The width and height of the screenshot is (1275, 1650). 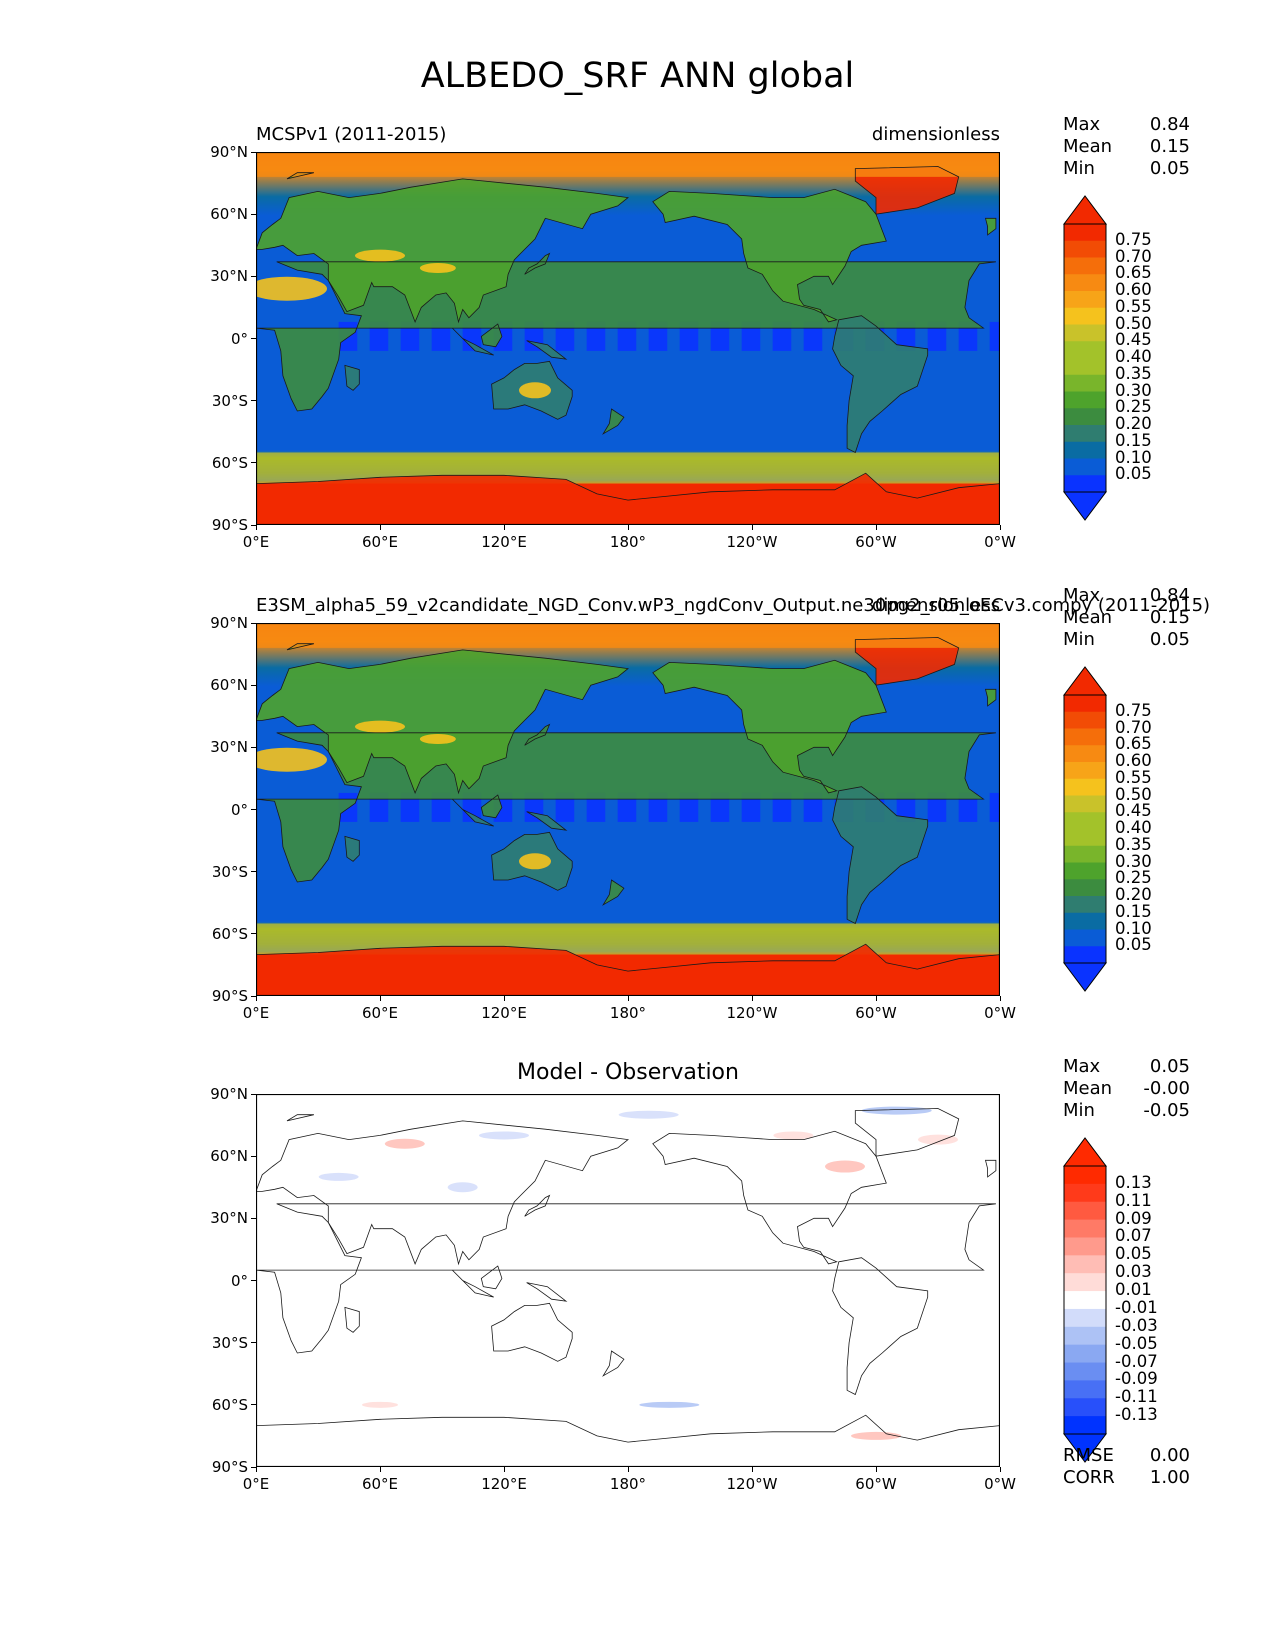 What do you see at coordinates (1133, 356) in the screenshot?
I see `colorbar-tick-label: 0.40` at bounding box center [1133, 356].